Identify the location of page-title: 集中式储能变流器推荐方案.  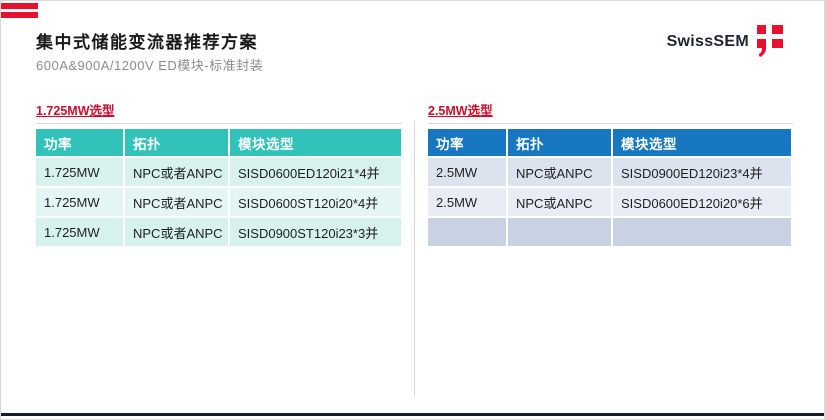
(147, 42).